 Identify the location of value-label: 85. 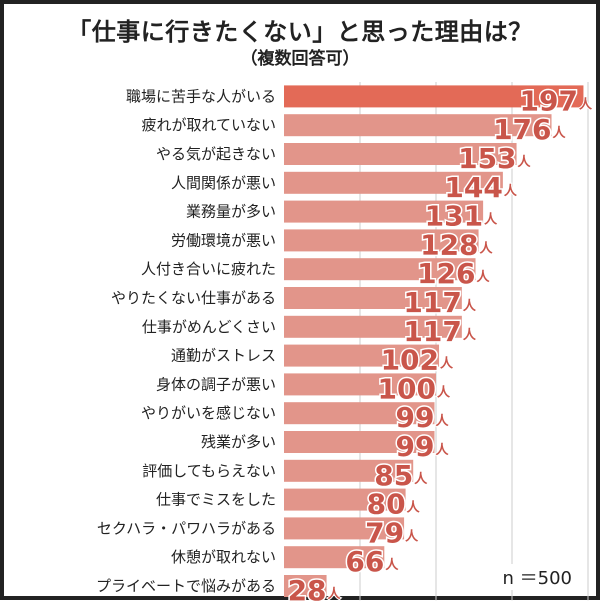
(393, 475).